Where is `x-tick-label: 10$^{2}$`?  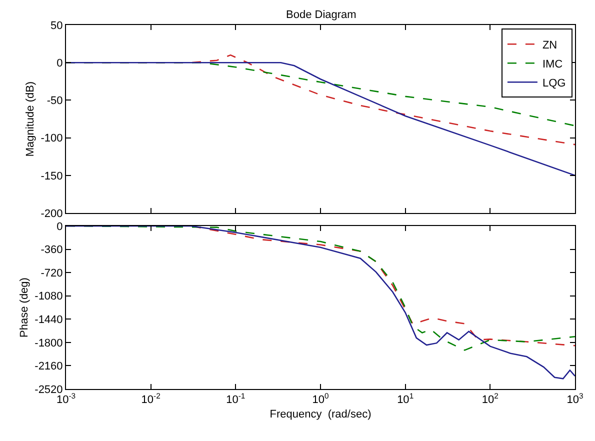
x-tick-label: 10$^{2}$ is located at coordinates (490, 399).